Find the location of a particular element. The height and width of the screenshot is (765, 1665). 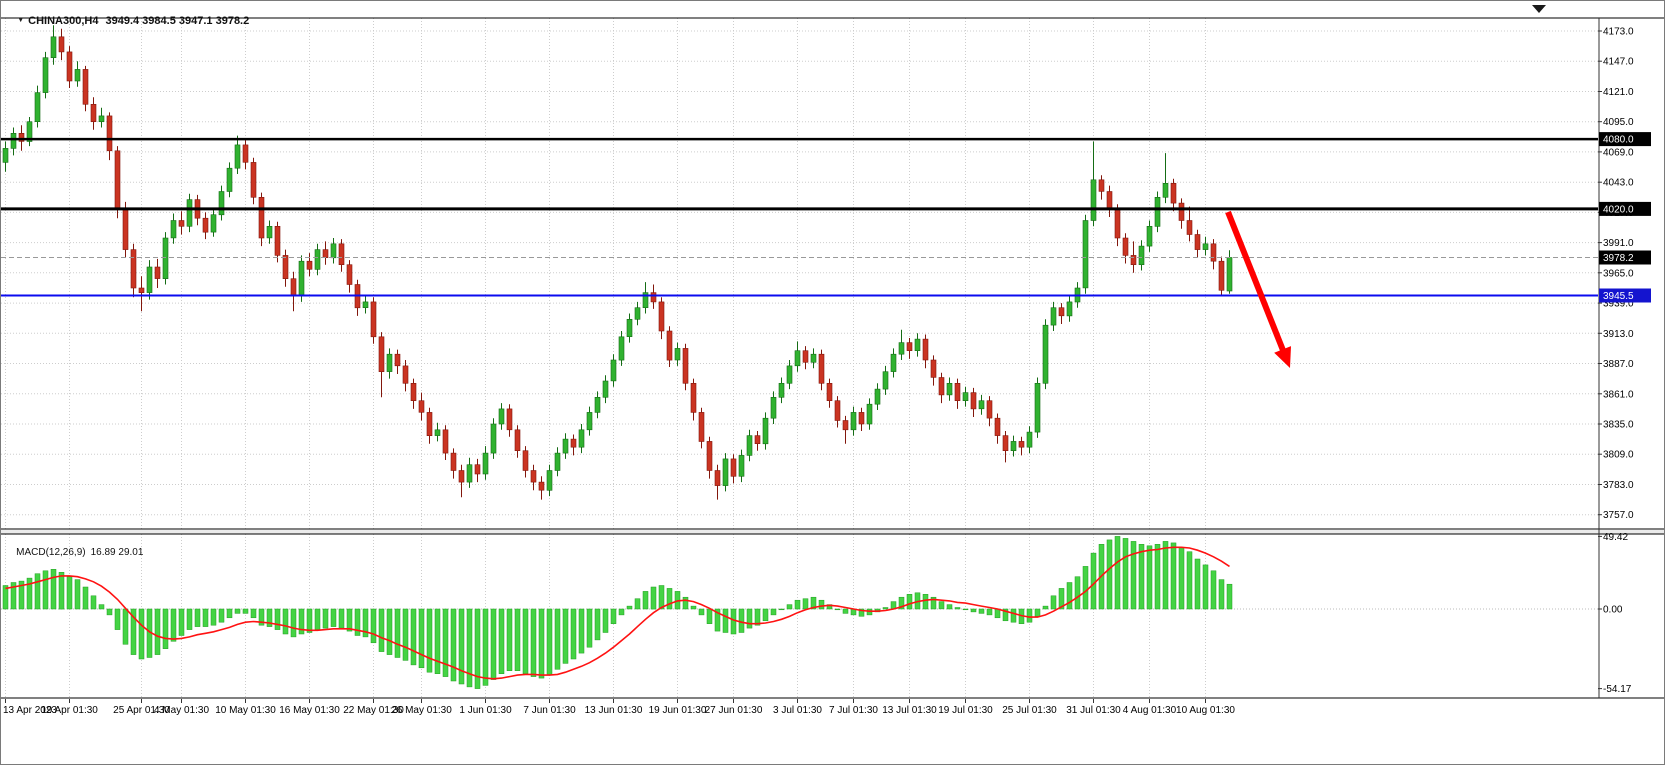

svg-text: 31 Jul 01:30 is located at coordinates (1093, 710).